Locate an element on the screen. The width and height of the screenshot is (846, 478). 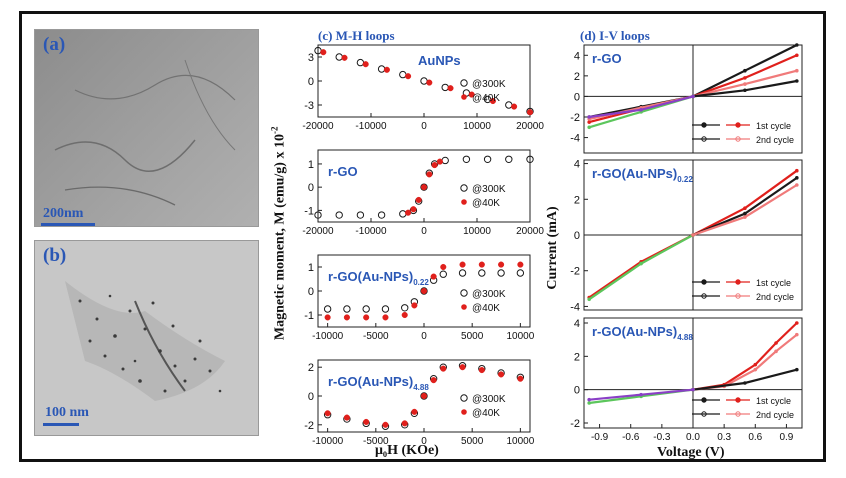
iv-rgo-au022-ytick-label: -4 is located at coordinates (575, 307).